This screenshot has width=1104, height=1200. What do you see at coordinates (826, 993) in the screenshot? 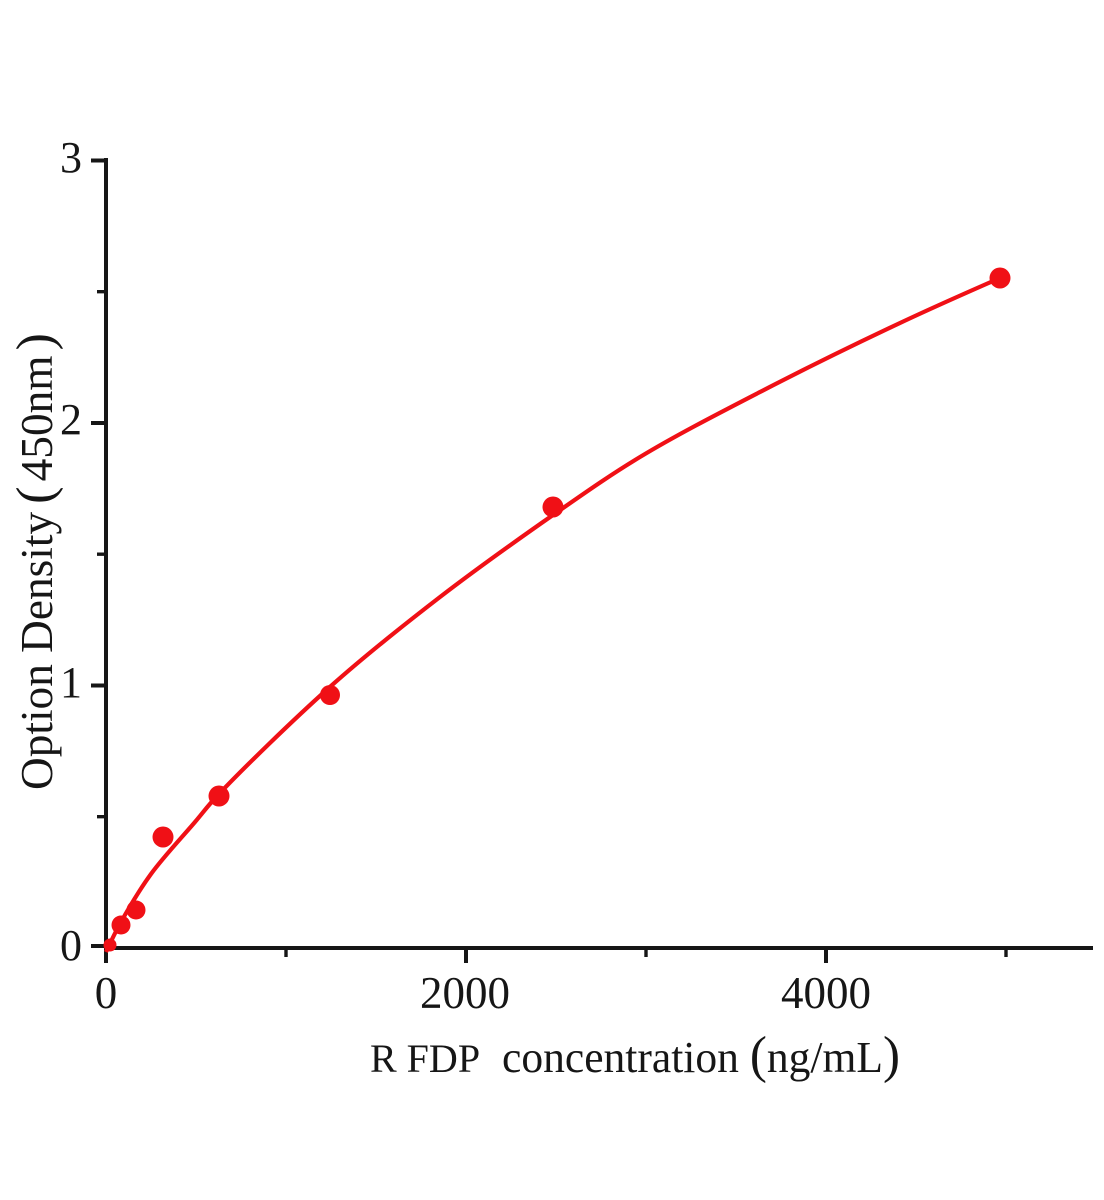
I see `svg-text: 4000` at bounding box center [826, 993].